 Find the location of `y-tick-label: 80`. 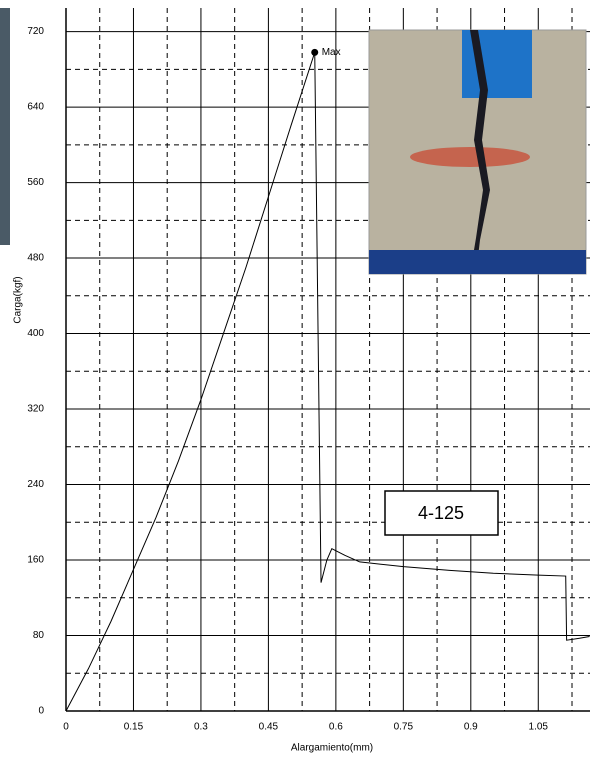

y-tick-label: 80 is located at coordinates (39, 635).